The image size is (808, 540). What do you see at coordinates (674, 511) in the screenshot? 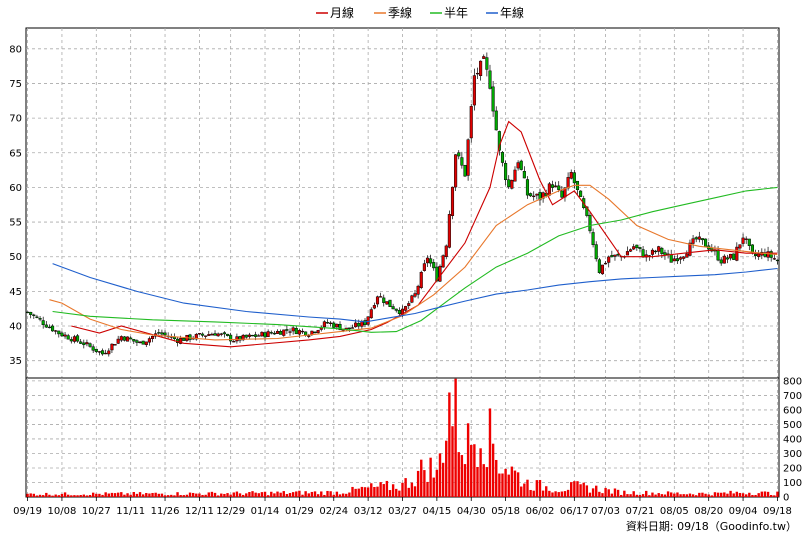
I see `x-tick-label: 08/05` at bounding box center [674, 511].